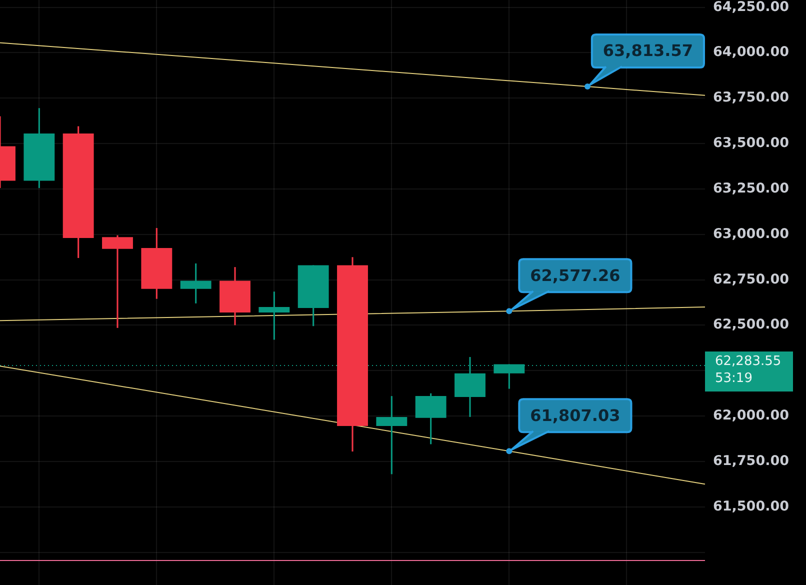 The width and height of the screenshot is (806, 585). I want to click on y-tick-label: 62,000.00, so click(751, 416).